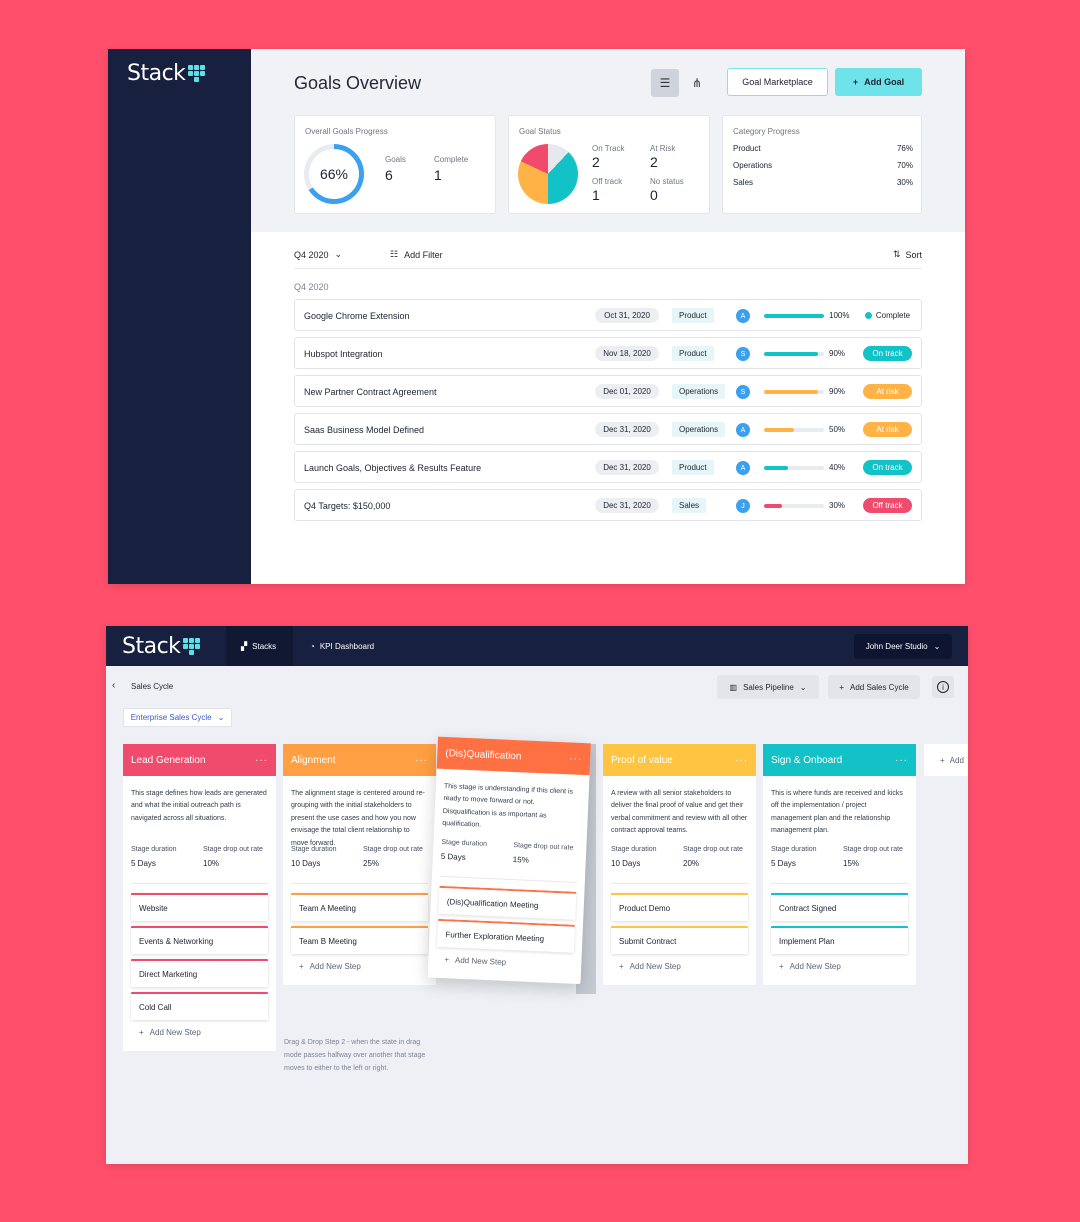 The width and height of the screenshot is (1080, 1222). I want to click on tree-view-button: ⋔, so click(697, 83).